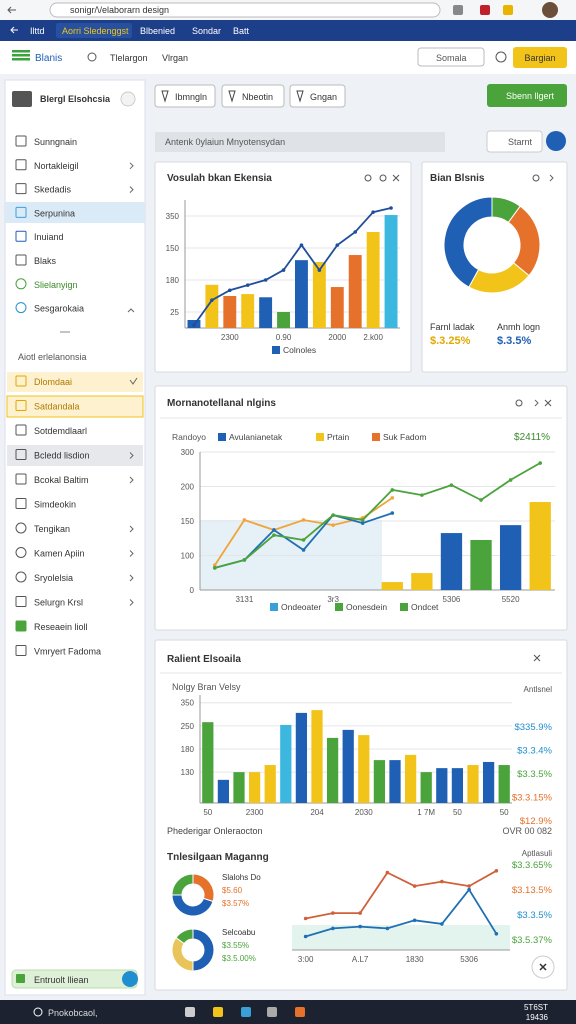 Image resolution: width=576 pixels, height=1024 pixels. What do you see at coordinates (59, 554) in the screenshot?
I see `menu-item: Kamen Apiin` at bounding box center [59, 554].